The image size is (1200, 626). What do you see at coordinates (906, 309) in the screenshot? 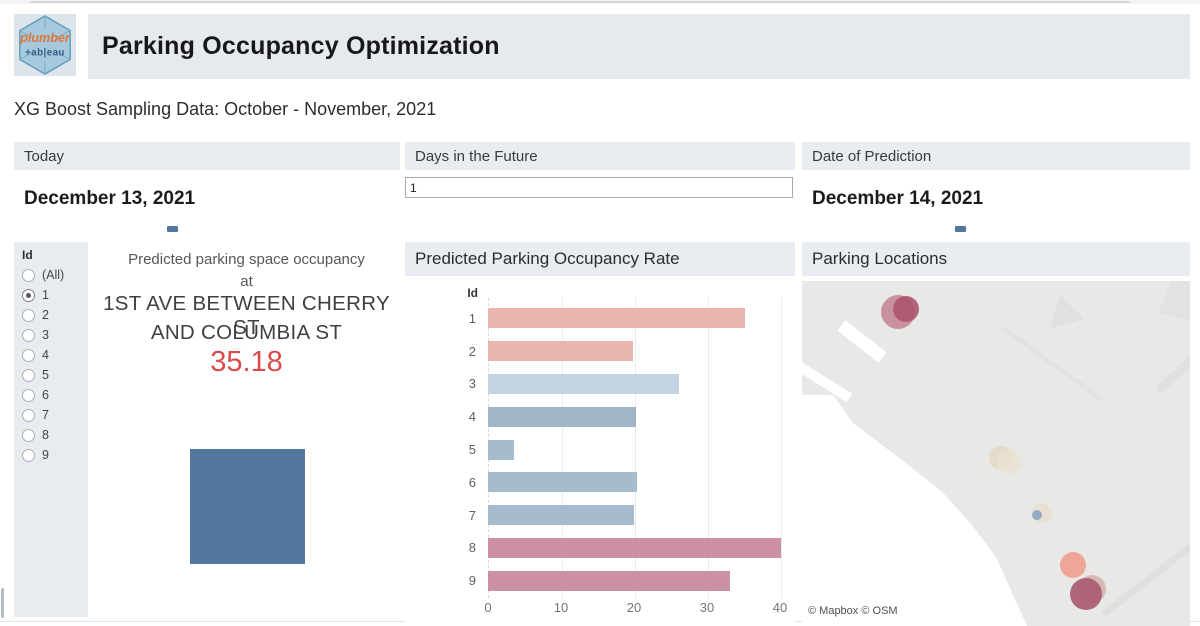
I see `map-marker-rose-top` at bounding box center [906, 309].